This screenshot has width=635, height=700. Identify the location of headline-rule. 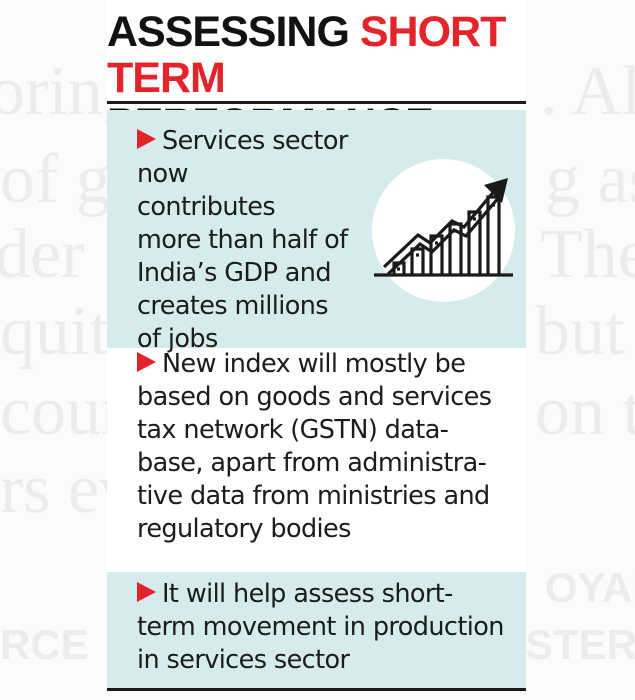
(316, 102).